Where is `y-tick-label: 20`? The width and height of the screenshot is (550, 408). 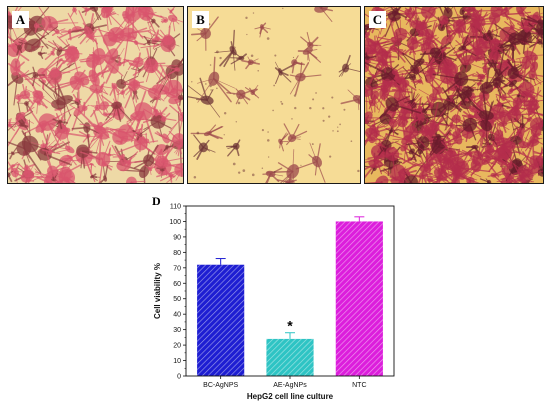
y-tick-label: 20 is located at coordinates (177, 346).